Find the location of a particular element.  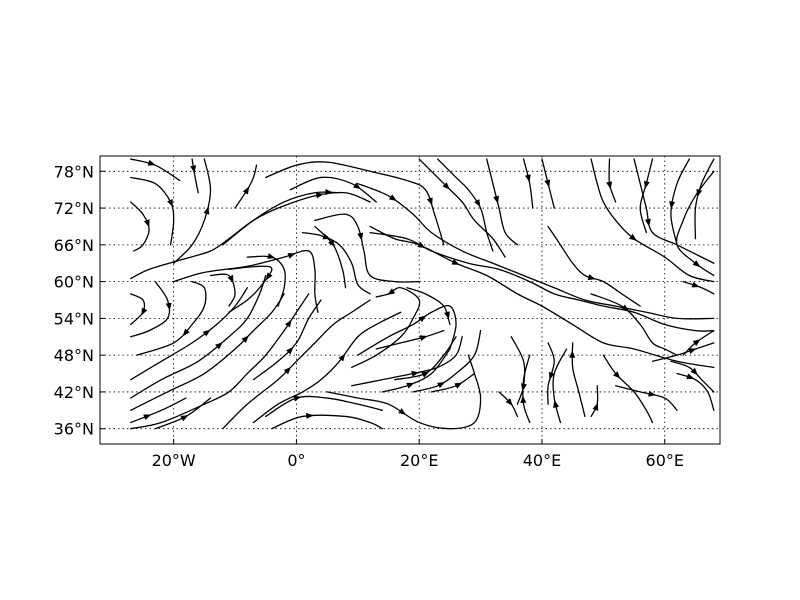

y-tick-label: 72°N is located at coordinates (74, 208).